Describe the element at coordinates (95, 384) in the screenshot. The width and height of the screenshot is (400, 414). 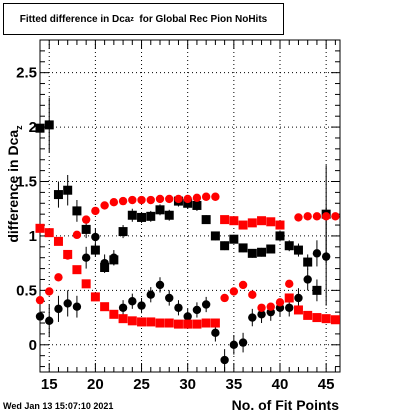
I see `x-tick-label: 20` at that location.